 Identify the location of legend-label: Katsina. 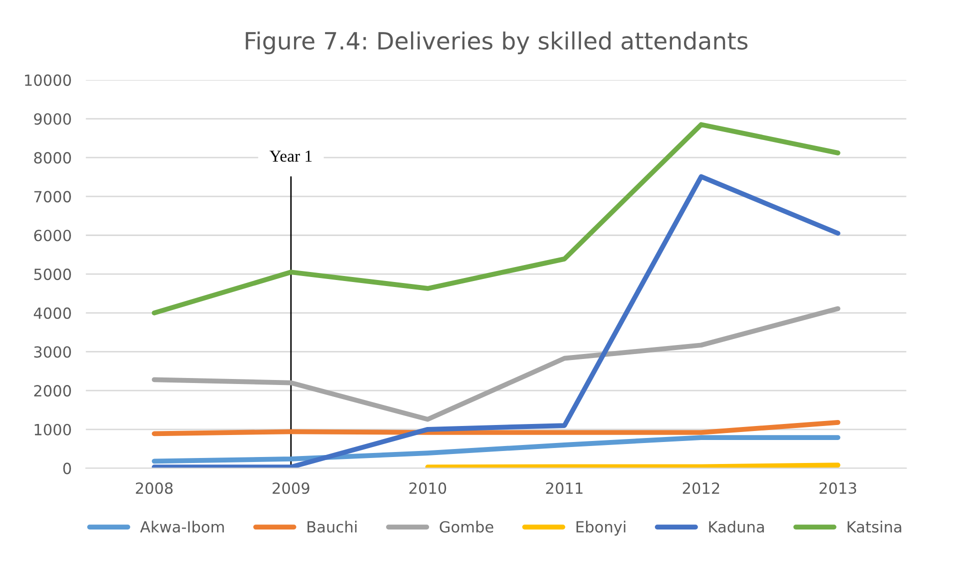
(875, 526).